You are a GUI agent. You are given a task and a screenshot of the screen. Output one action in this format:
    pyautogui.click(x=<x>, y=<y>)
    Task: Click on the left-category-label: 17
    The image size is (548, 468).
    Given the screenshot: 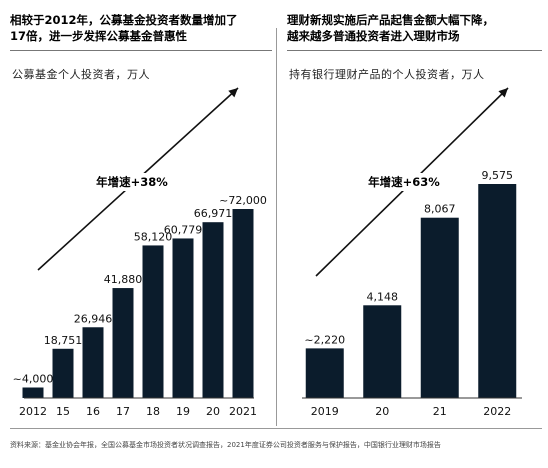 What is the action you would take?
    pyautogui.click(x=123, y=411)
    